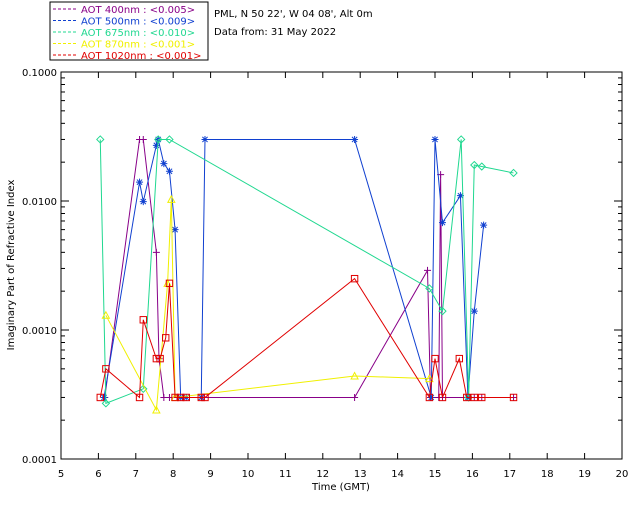 The height and width of the screenshot is (512, 640). Describe the element at coordinates (248, 474) in the screenshot. I see `x-tick-label: 10` at that location.